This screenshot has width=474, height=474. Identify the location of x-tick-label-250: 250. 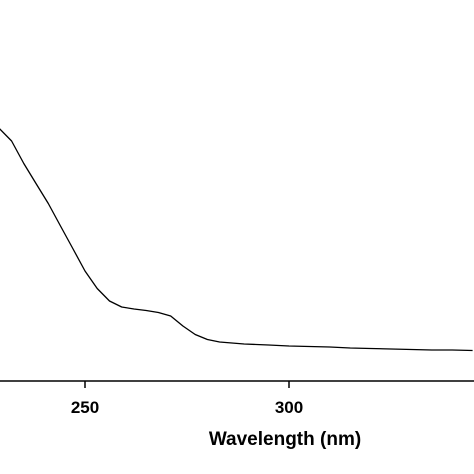
(85, 407).